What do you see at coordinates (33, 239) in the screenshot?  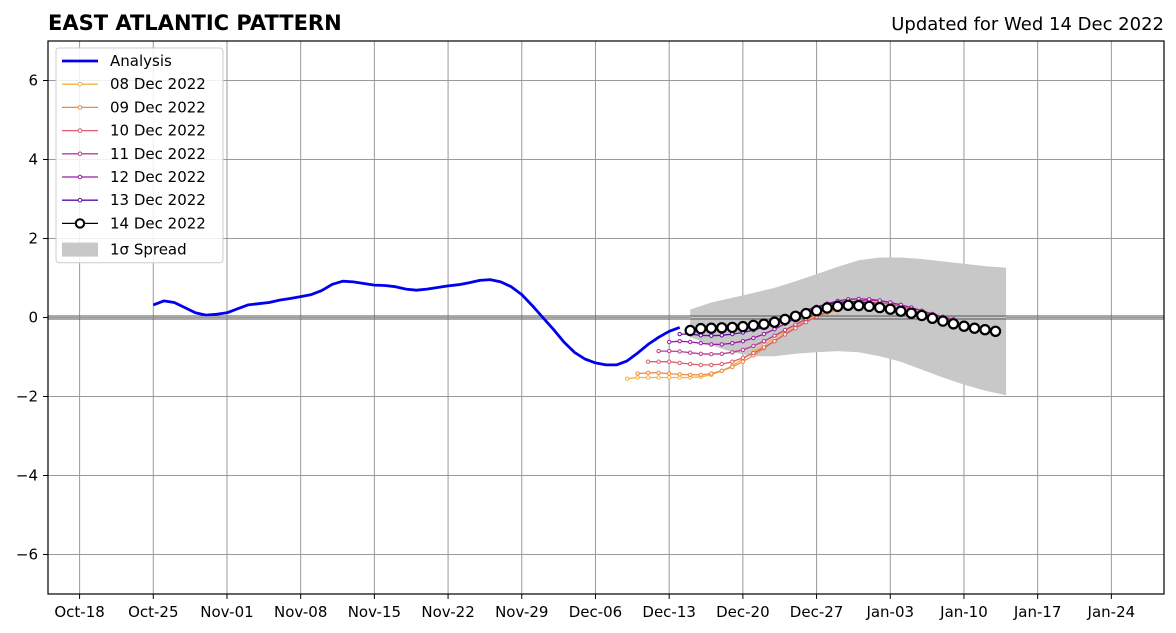 I see `y-tick-label: 2` at bounding box center [33, 239].